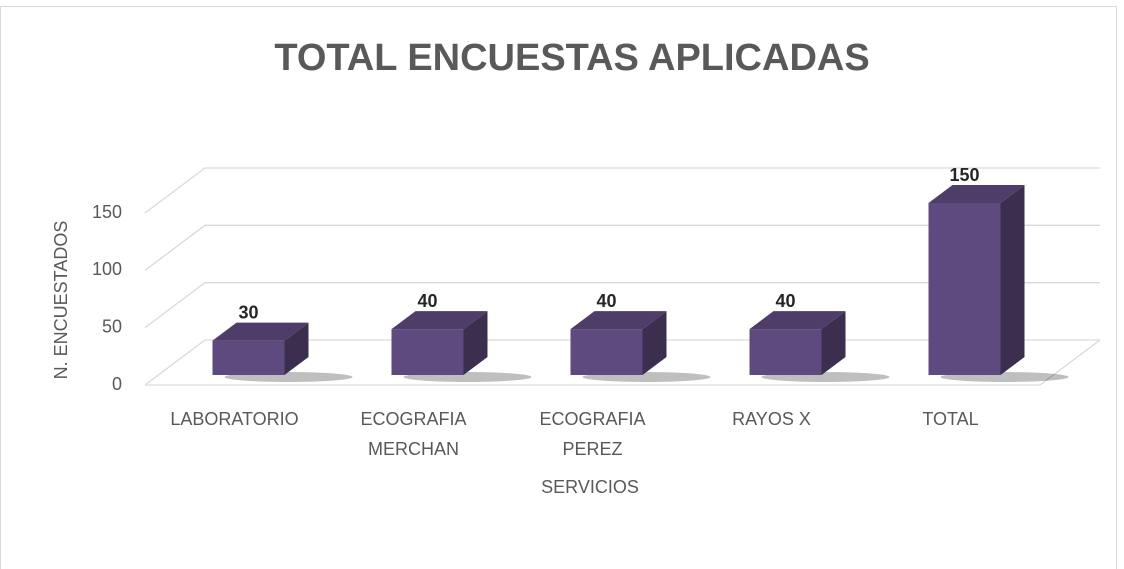  What do you see at coordinates (117, 384) in the screenshot?
I see `y-tick-label: 0` at bounding box center [117, 384].